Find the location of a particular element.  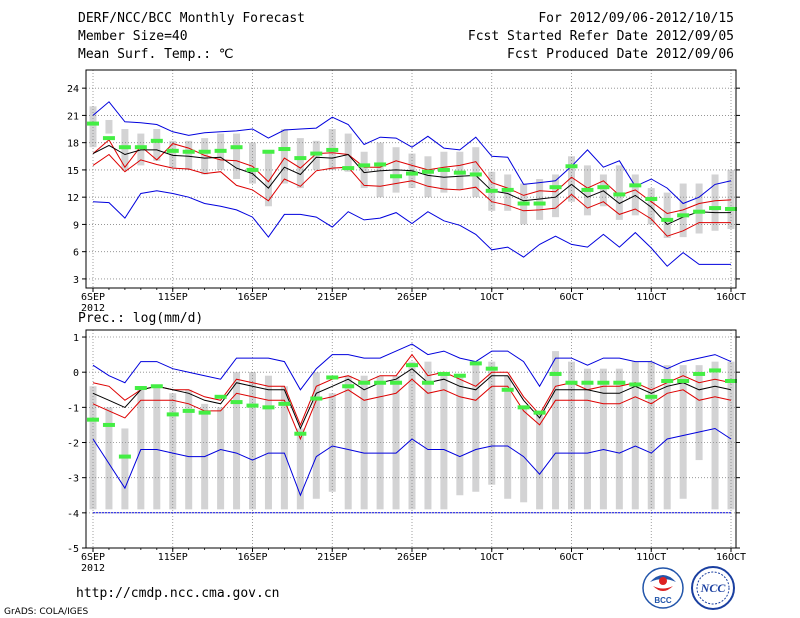

precip-medians is located at coordinates (412, 410).